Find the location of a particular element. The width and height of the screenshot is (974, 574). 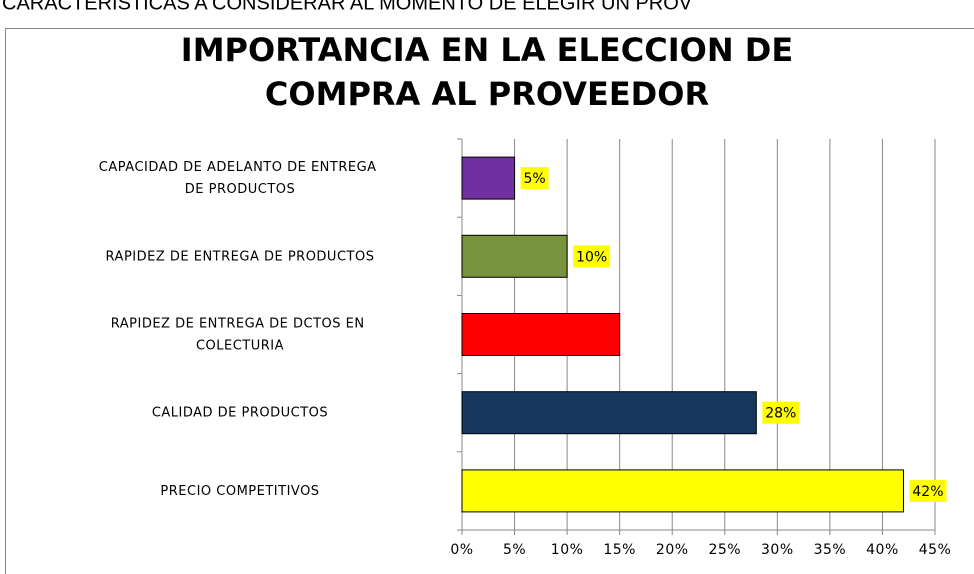

value-label: 10% is located at coordinates (591, 257).